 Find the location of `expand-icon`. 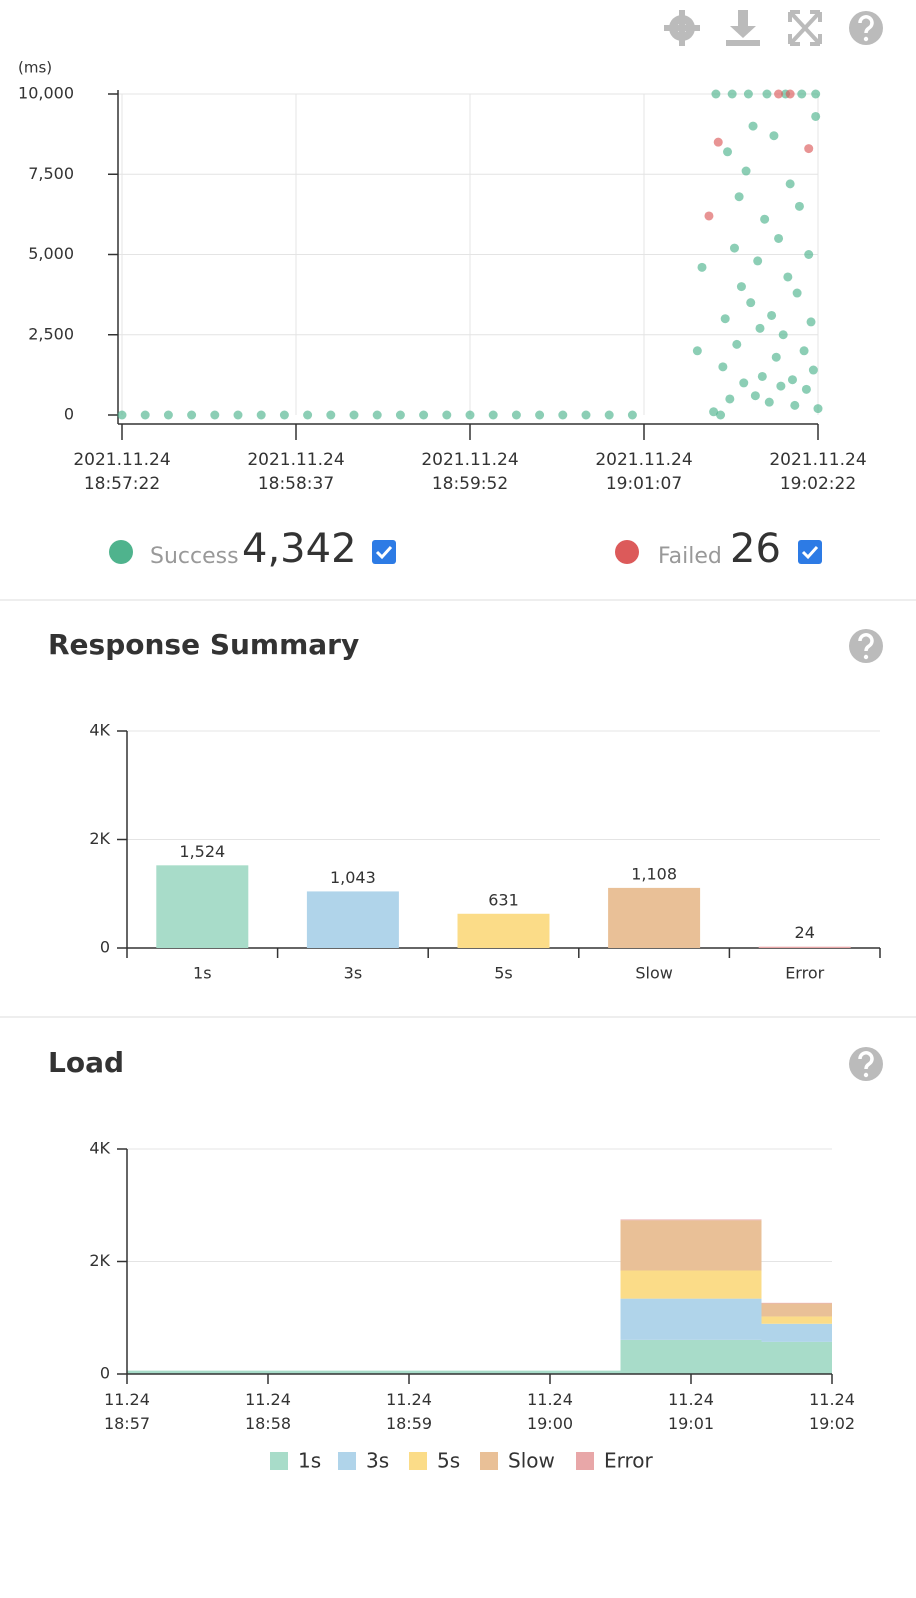

expand-icon is located at coordinates (805, 28).